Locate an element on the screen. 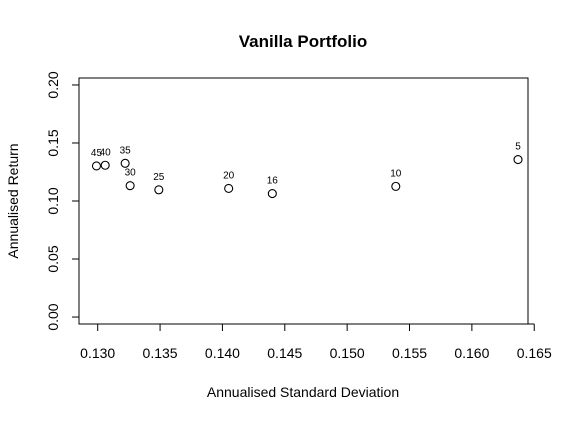  x-tick-label: 0.160 is located at coordinates (471, 353).